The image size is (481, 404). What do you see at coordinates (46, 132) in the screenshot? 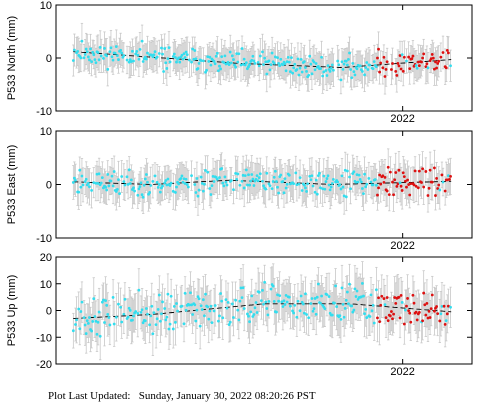
I see `y-tick-label: 10` at bounding box center [46, 132].